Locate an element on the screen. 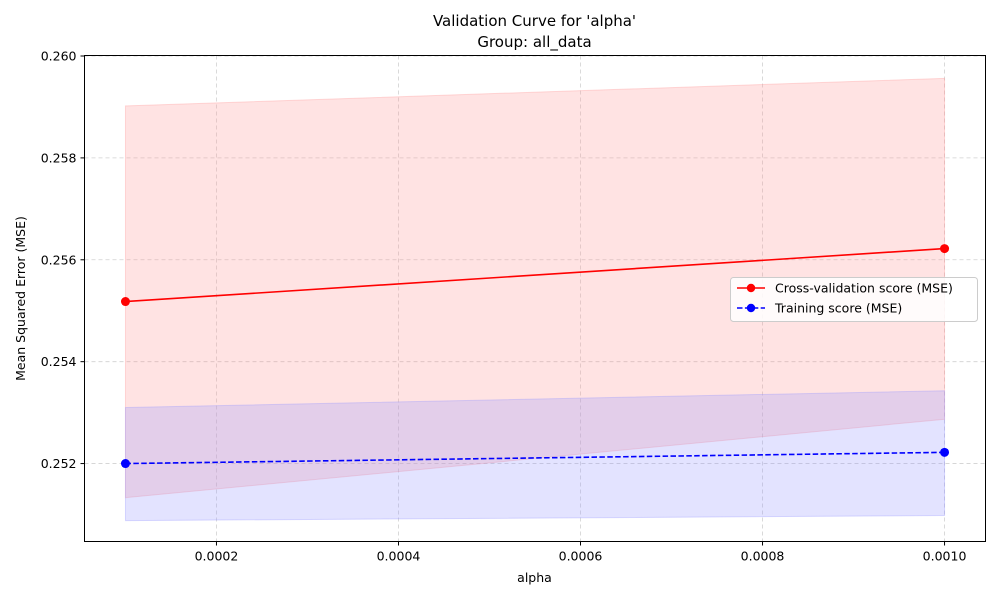  y-tick-label: 0.256 is located at coordinates (59, 259).